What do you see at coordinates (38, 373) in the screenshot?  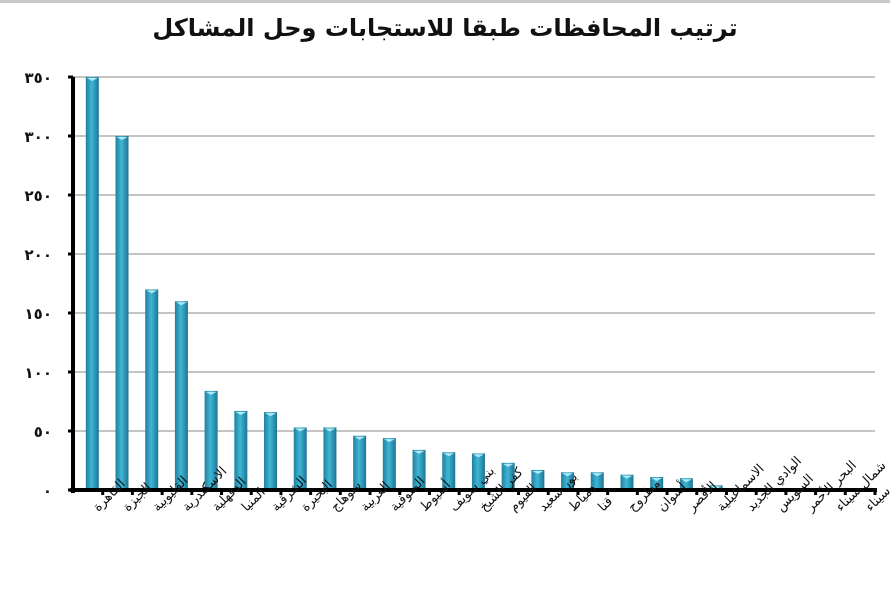 I see `y-tick-label: ١٠٠` at bounding box center [38, 373].